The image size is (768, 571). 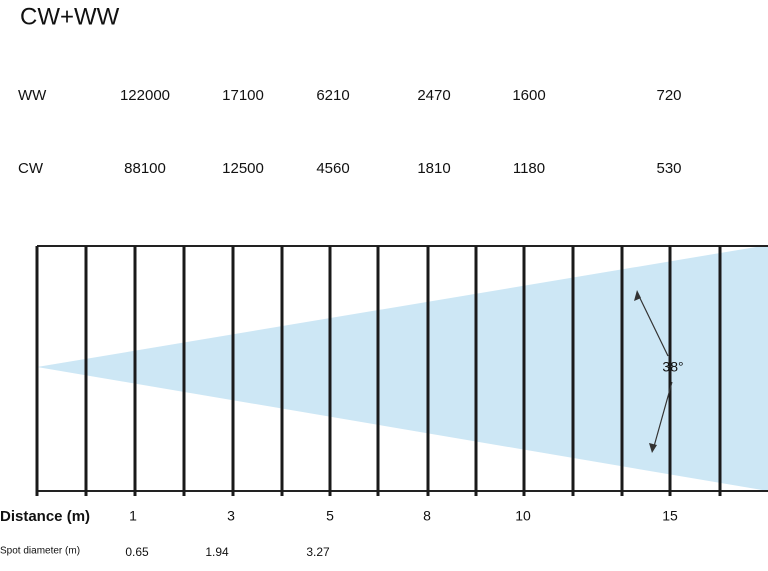 What do you see at coordinates (401, 533) in the screenshot?
I see `bottom-values: 1 3 5 8 10 15 0.65 1.94 3.27` at bounding box center [401, 533].